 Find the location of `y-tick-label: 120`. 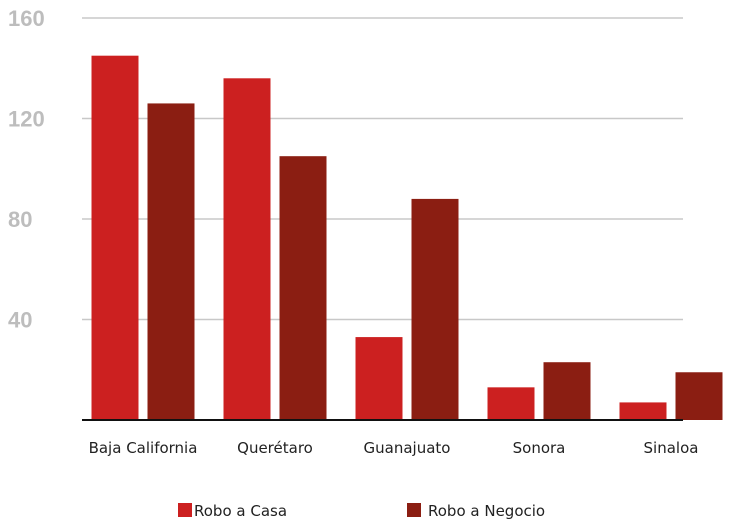

y-tick-label: 120 is located at coordinates (26, 119).